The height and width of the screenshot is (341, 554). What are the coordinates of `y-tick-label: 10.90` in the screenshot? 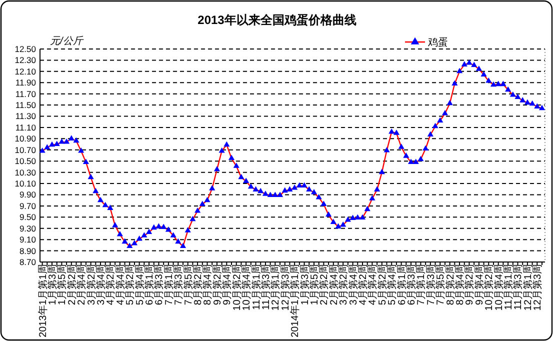 It's located at (25, 139).